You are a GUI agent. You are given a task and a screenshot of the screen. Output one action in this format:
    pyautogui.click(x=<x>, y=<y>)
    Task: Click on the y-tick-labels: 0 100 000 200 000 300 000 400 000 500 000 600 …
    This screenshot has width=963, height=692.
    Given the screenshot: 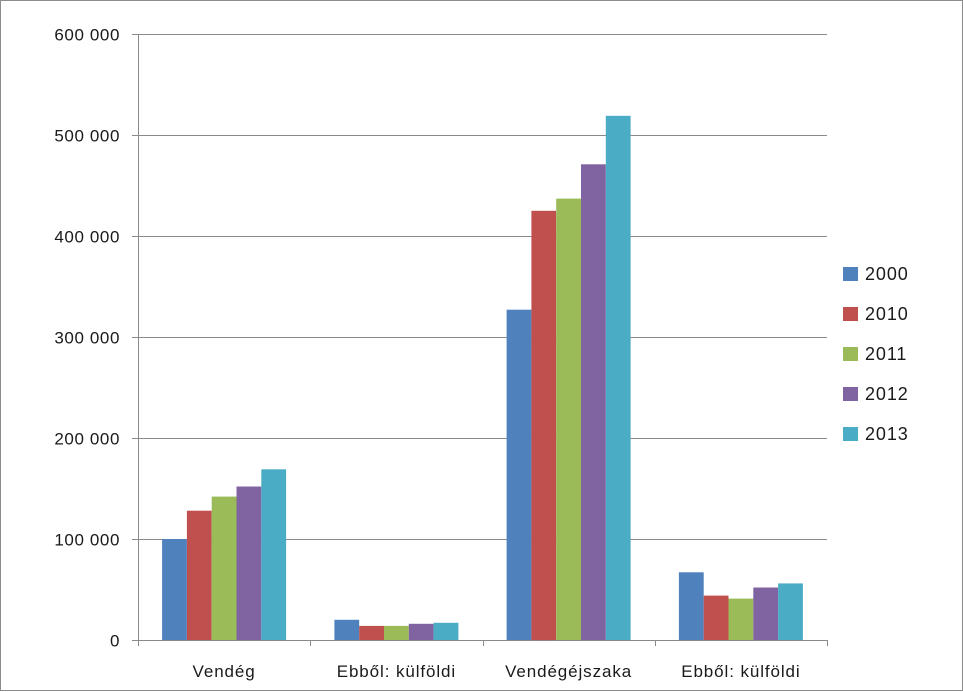 What is the action you would take?
    pyautogui.click(x=87, y=338)
    